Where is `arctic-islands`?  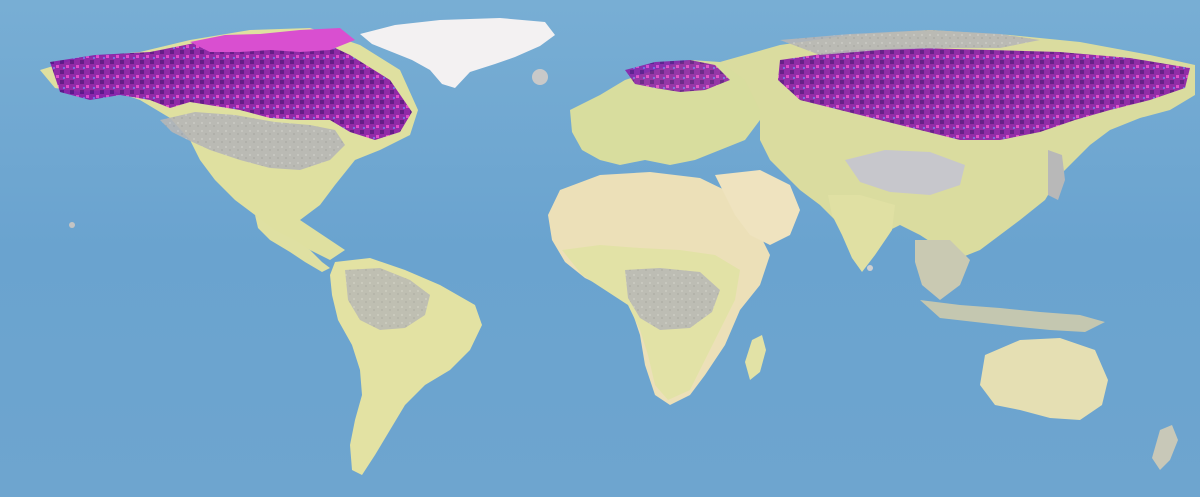
arctic-islands is located at coordinates (272, 40).